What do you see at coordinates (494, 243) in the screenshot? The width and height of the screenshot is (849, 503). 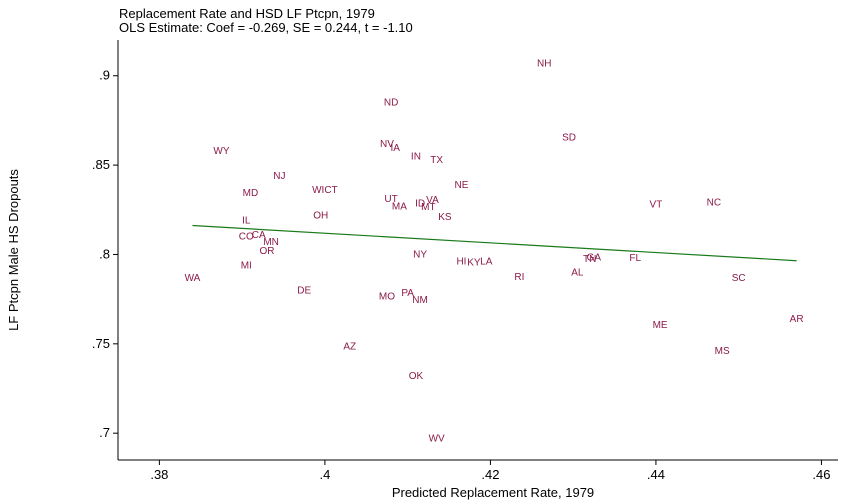 I see `ols-fit-line` at bounding box center [494, 243].